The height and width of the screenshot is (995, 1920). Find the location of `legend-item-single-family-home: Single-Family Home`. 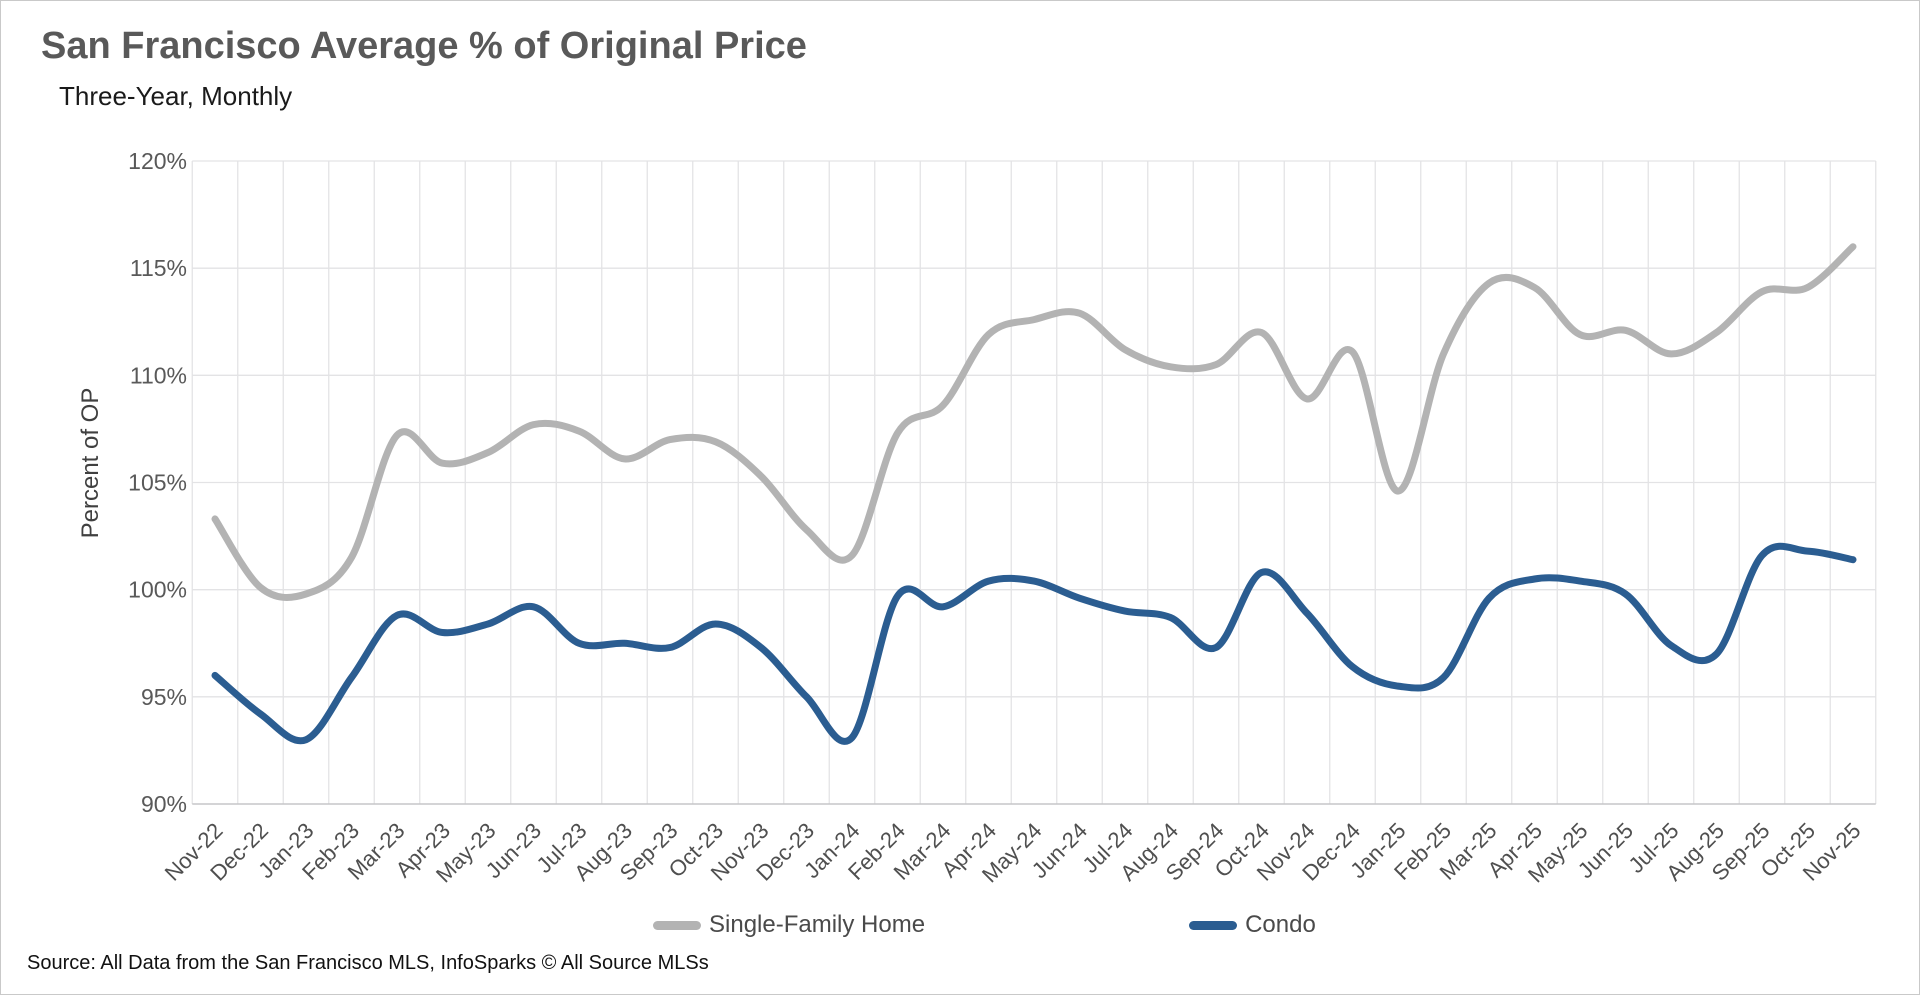

legend-item-single-family-home: Single-Family Home is located at coordinates (789, 925).